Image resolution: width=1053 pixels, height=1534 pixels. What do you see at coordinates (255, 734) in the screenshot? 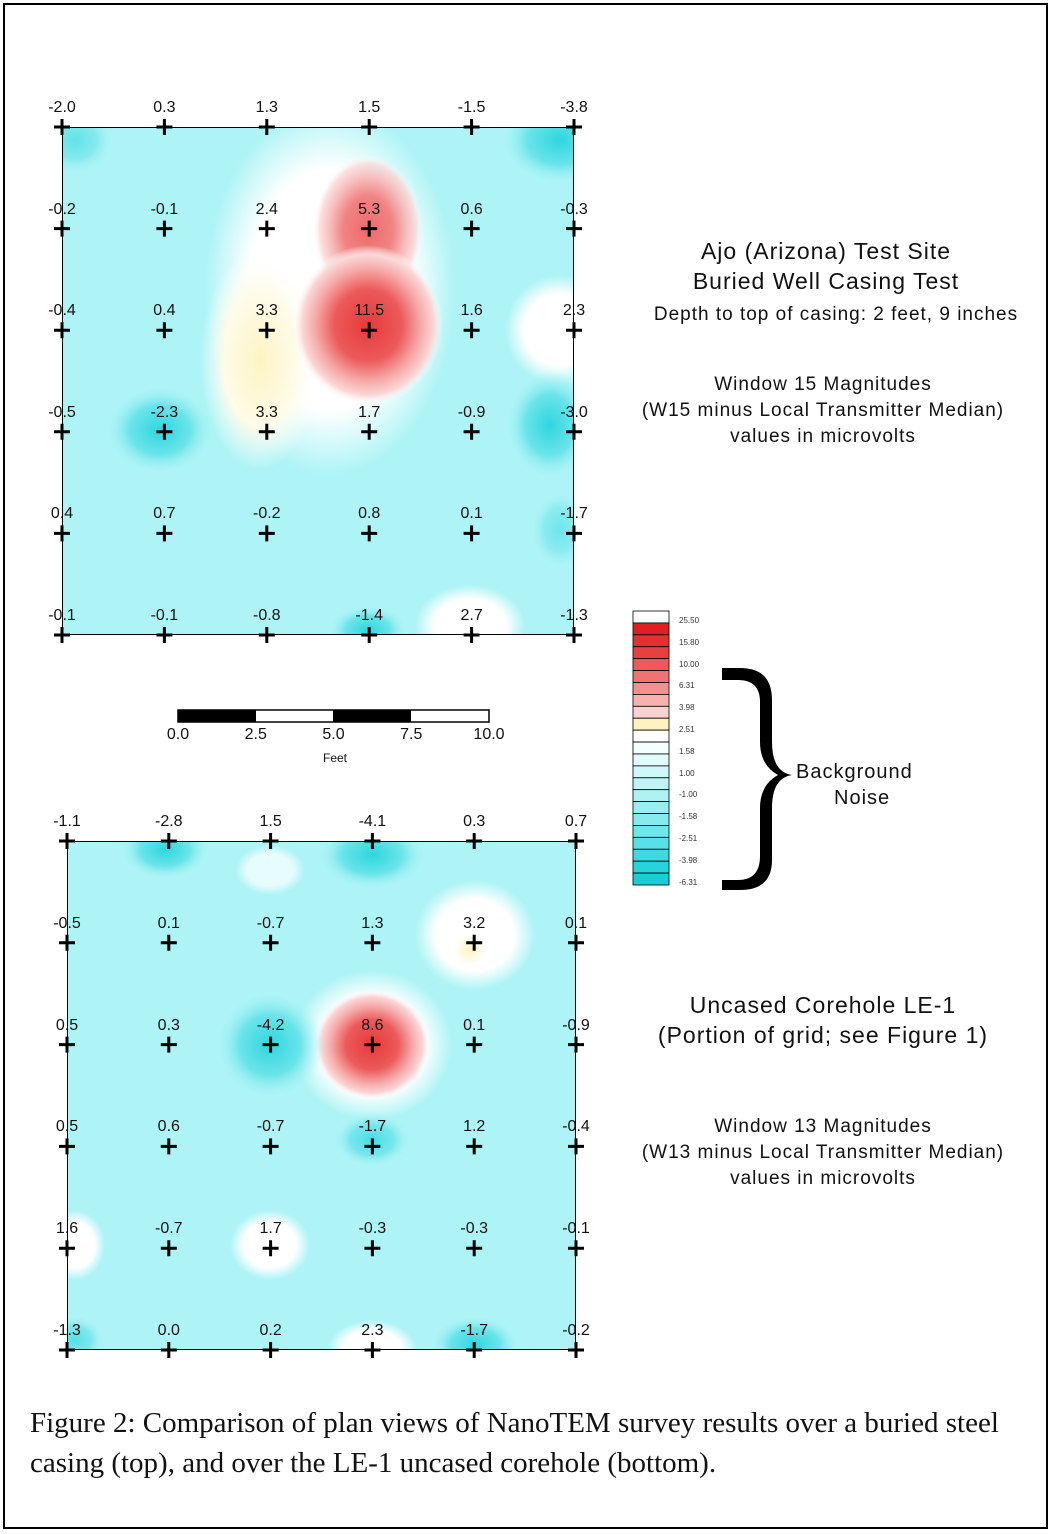
I see `scale-tick-label: 2.5` at bounding box center [255, 734].